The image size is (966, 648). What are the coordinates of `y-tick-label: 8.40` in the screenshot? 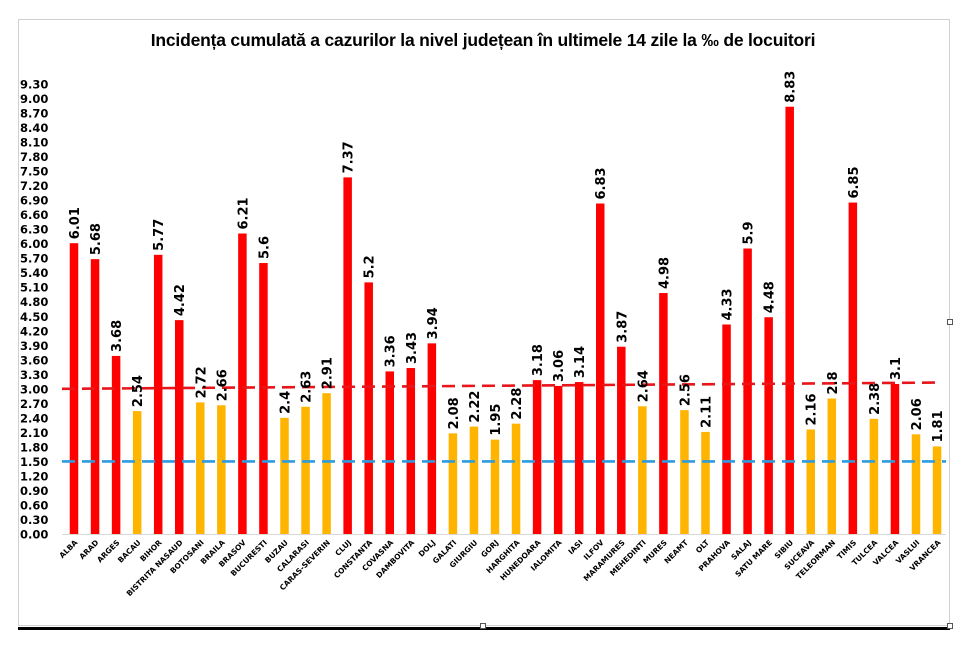 It's located at (34, 128).